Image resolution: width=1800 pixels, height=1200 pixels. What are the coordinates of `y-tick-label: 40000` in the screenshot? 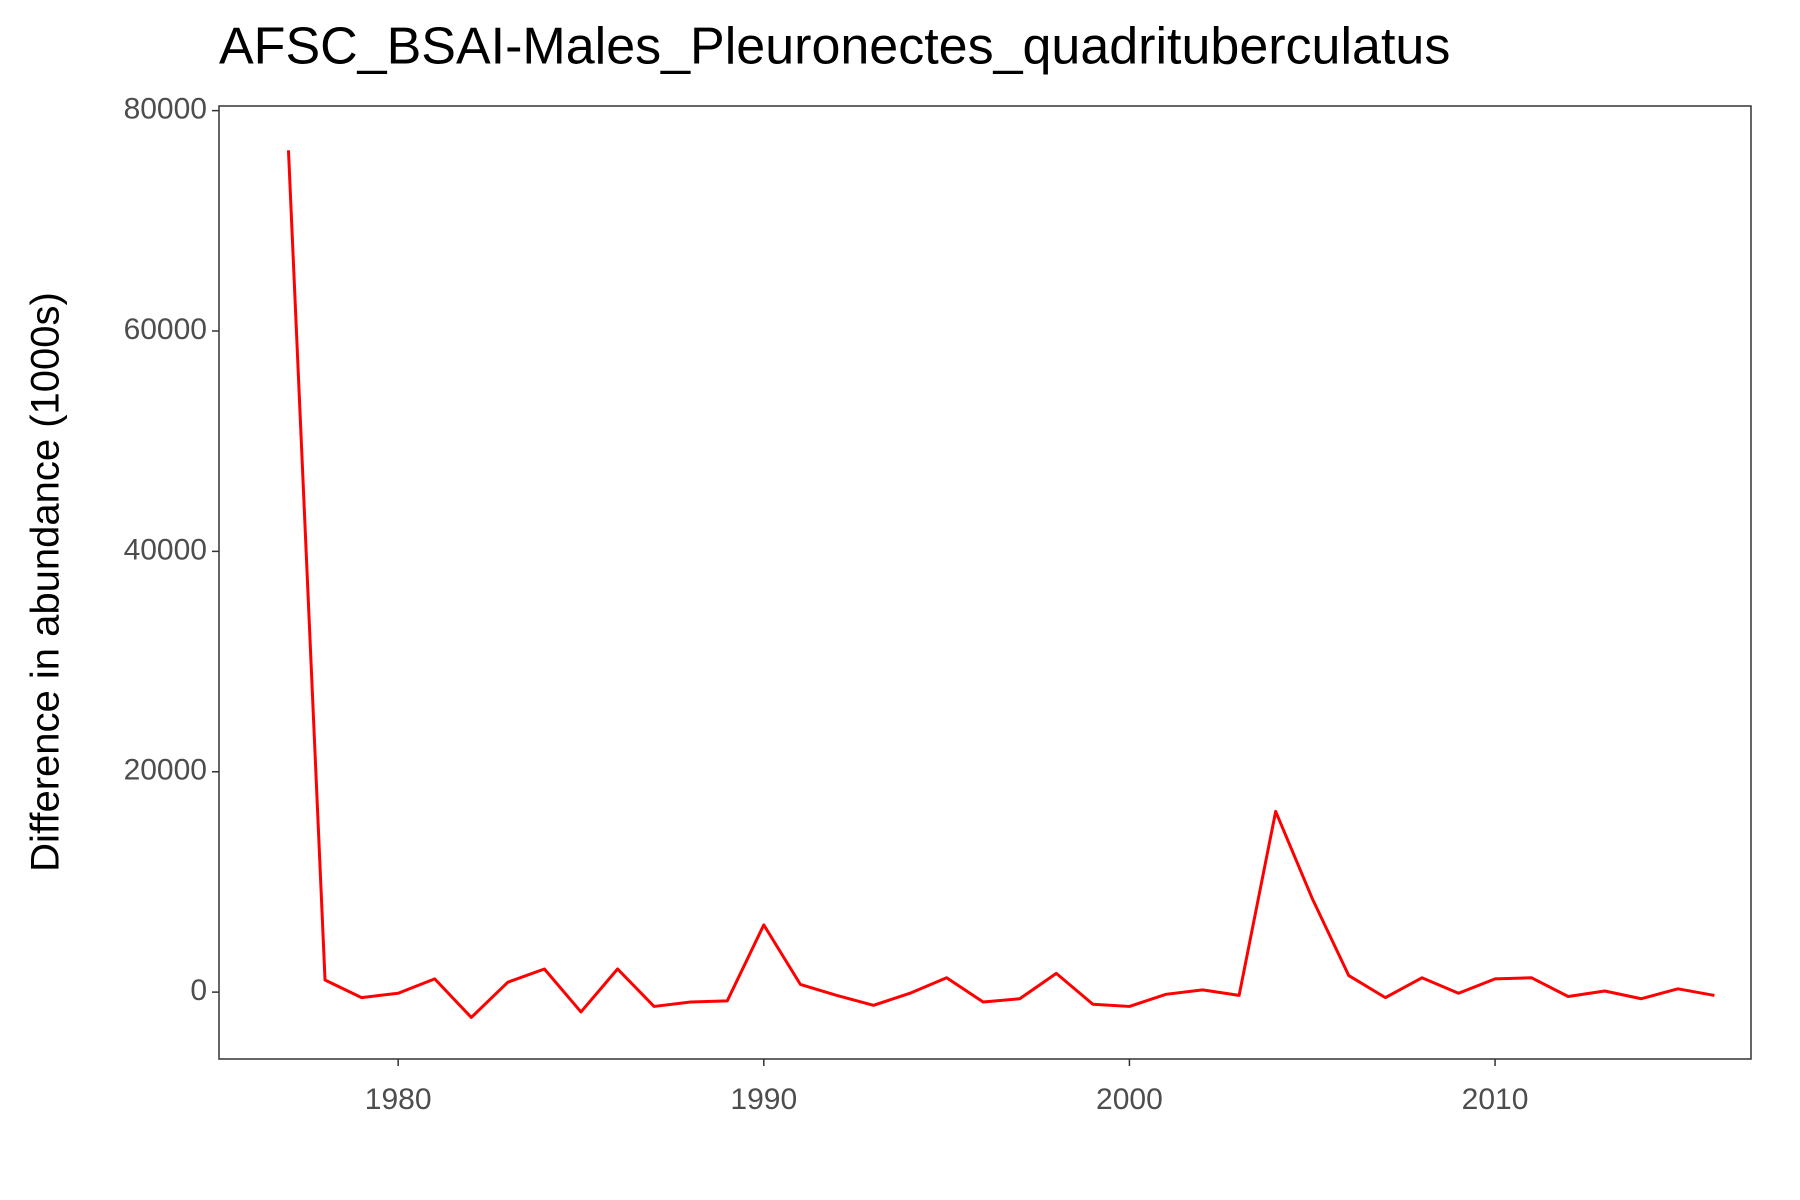 It's located at (165, 549).